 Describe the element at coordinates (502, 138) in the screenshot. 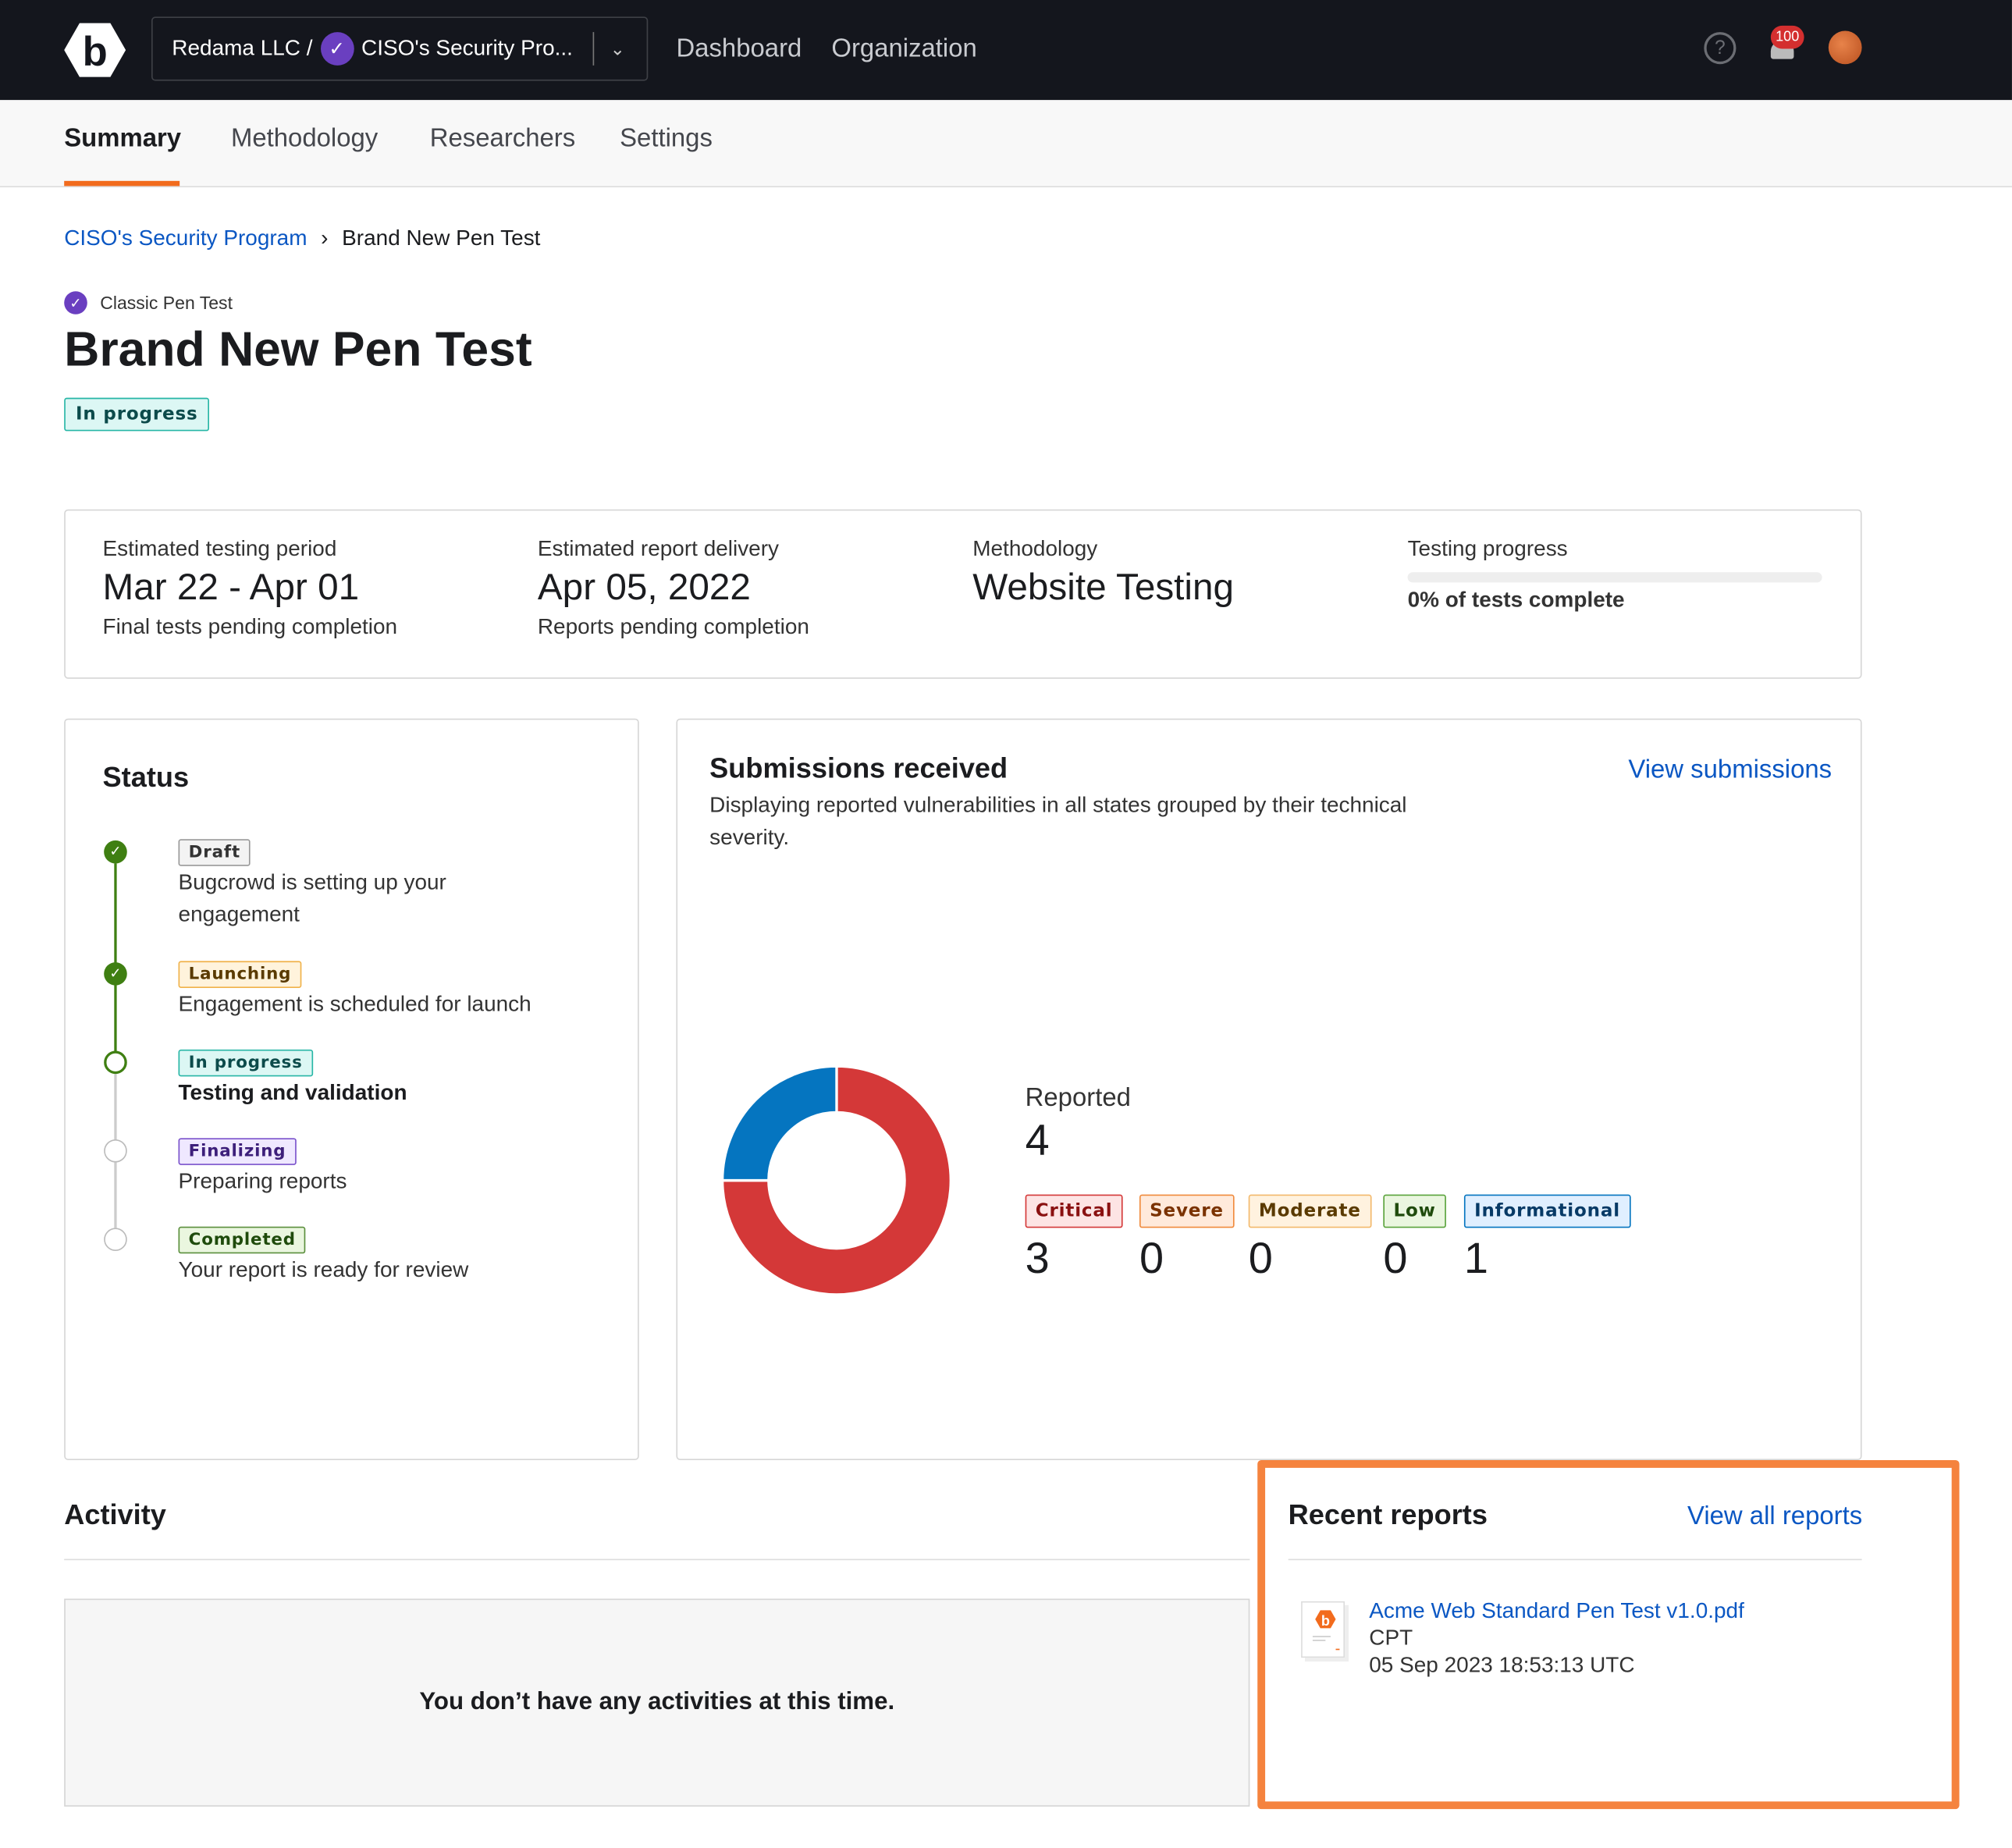

I see `tab-researchers: Researchers` at that location.